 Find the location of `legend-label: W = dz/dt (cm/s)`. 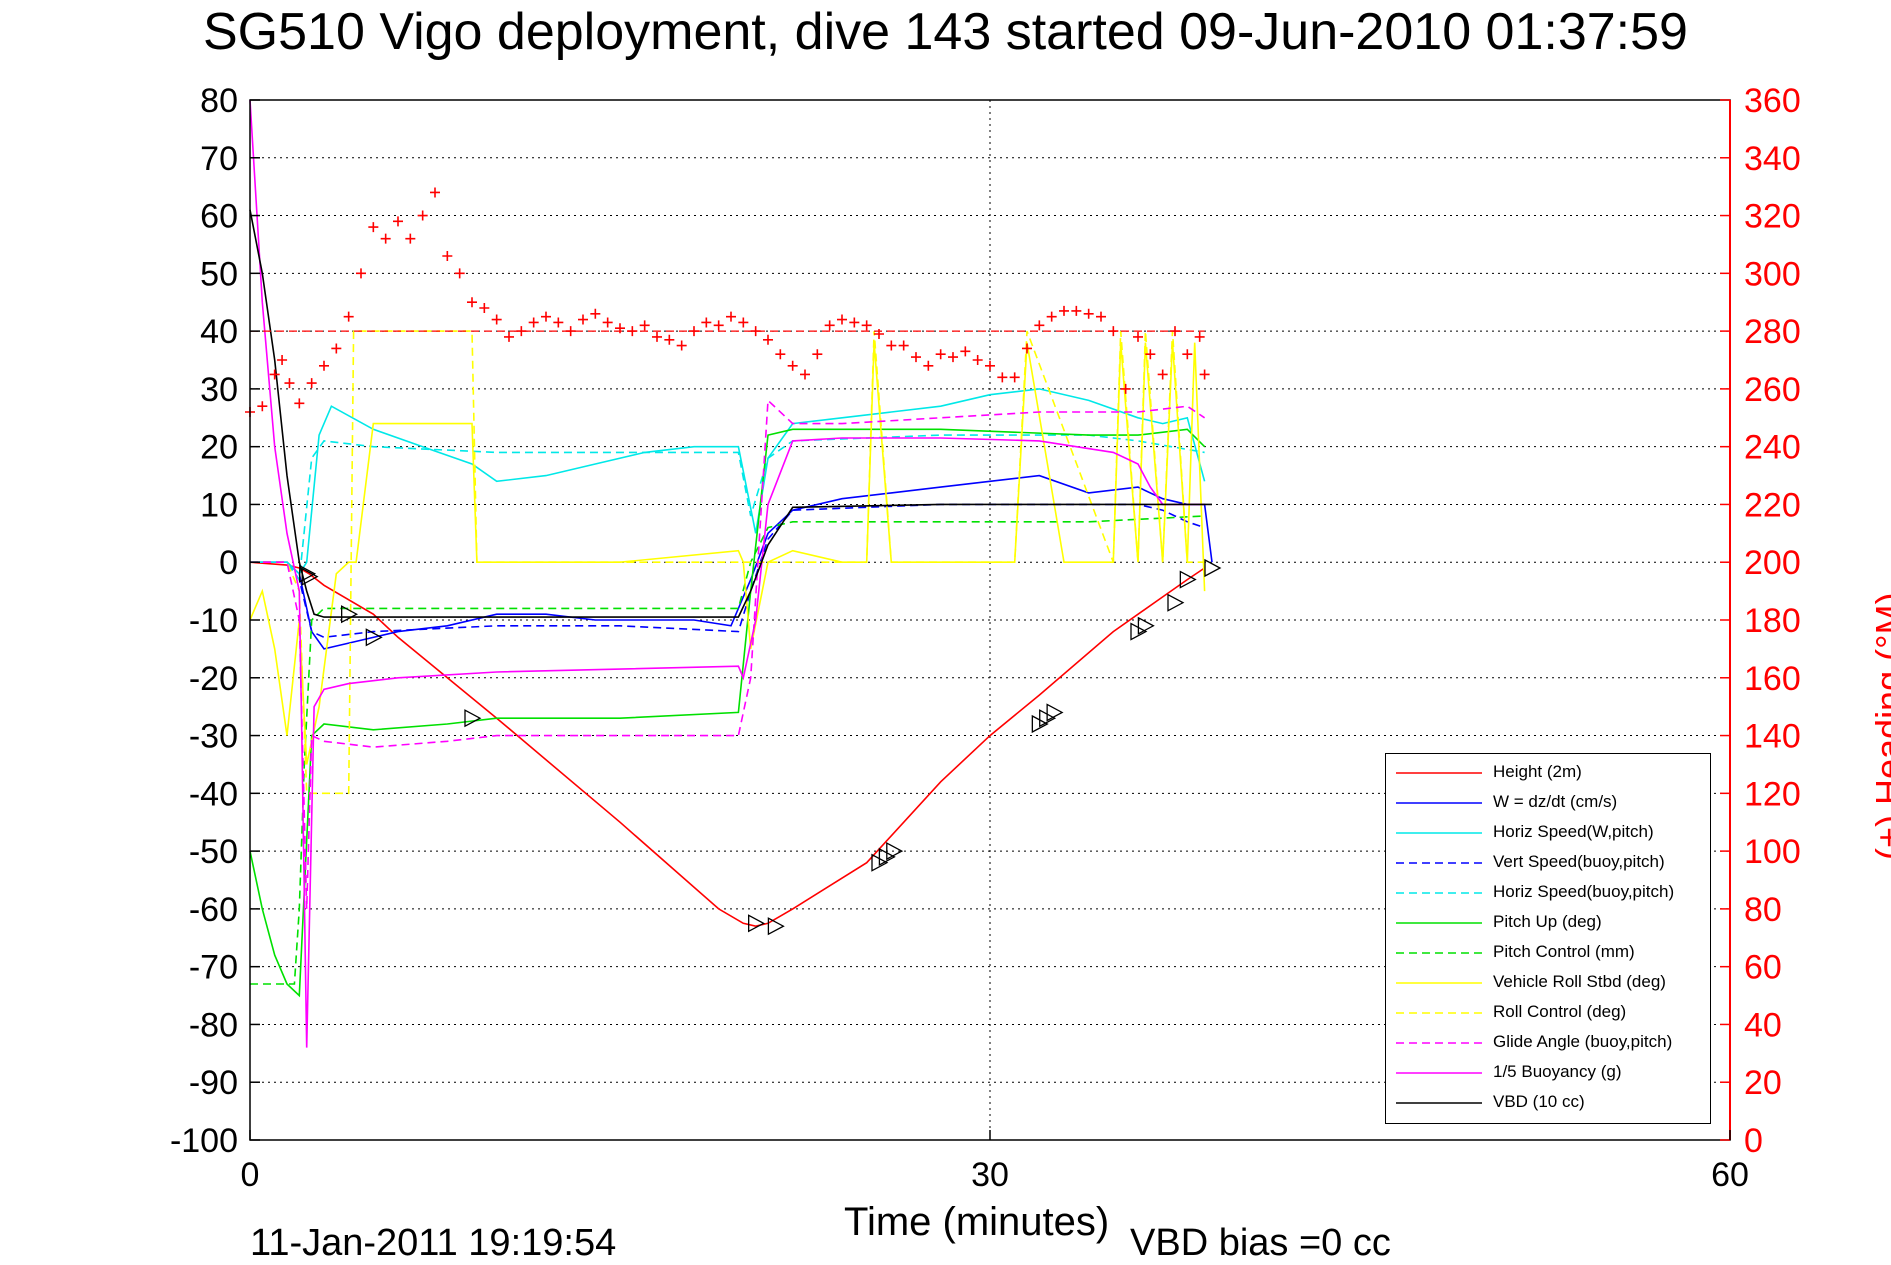

legend-label: W = dz/dt (cm/s) is located at coordinates (1555, 801).